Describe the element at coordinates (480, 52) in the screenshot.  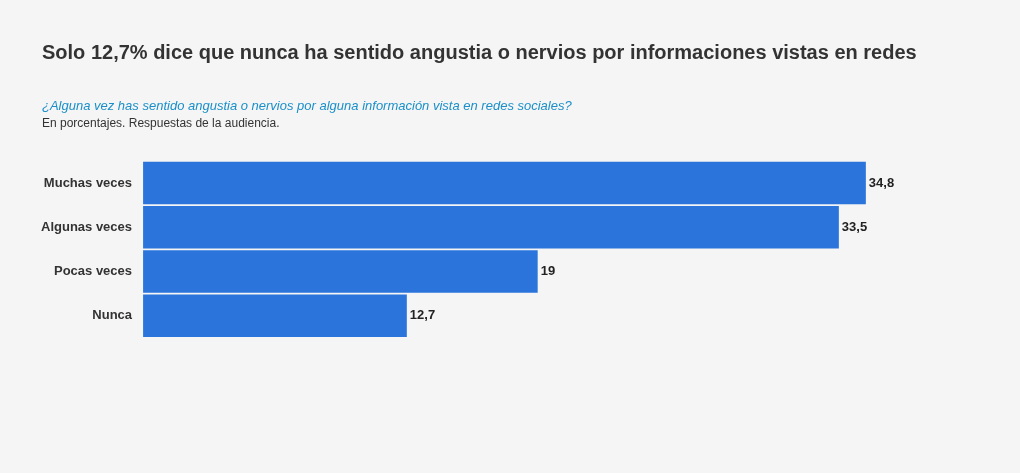
I see `chart-title: Solo 12,7% dice que nunca ha sentido angustia o nervios por informaciones vistas en redes` at that location.